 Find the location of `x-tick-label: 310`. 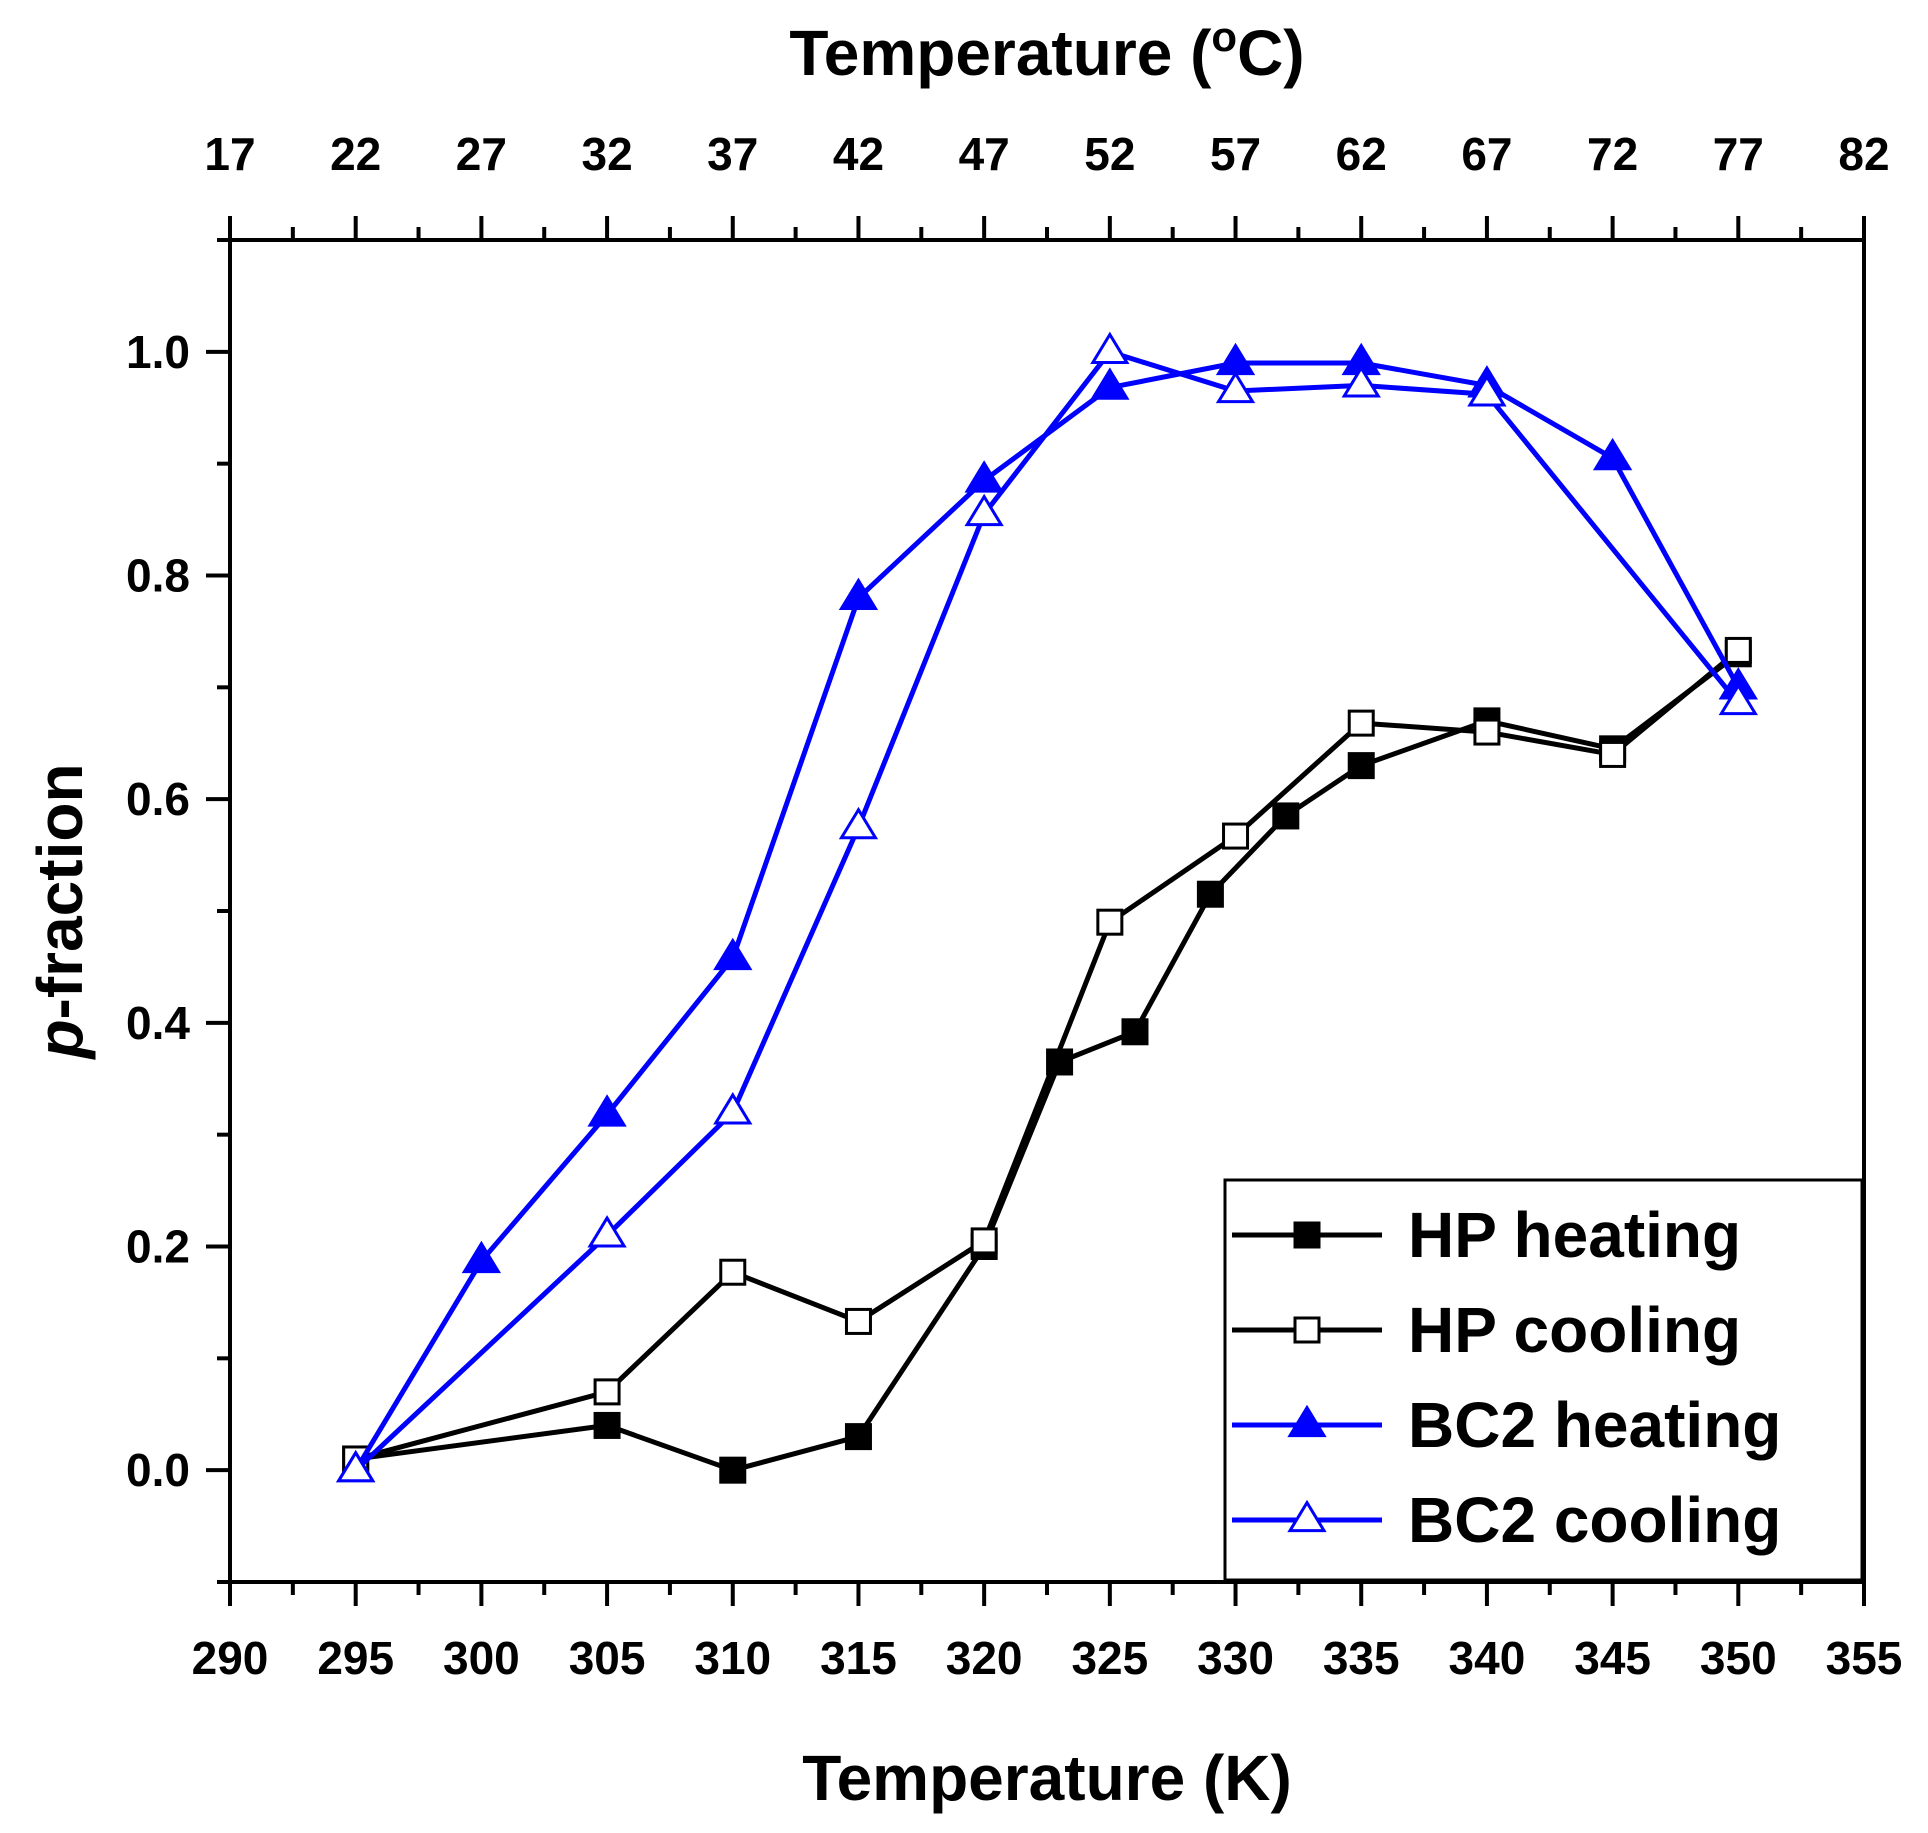

x-tick-label: 310 is located at coordinates (732, 1658).